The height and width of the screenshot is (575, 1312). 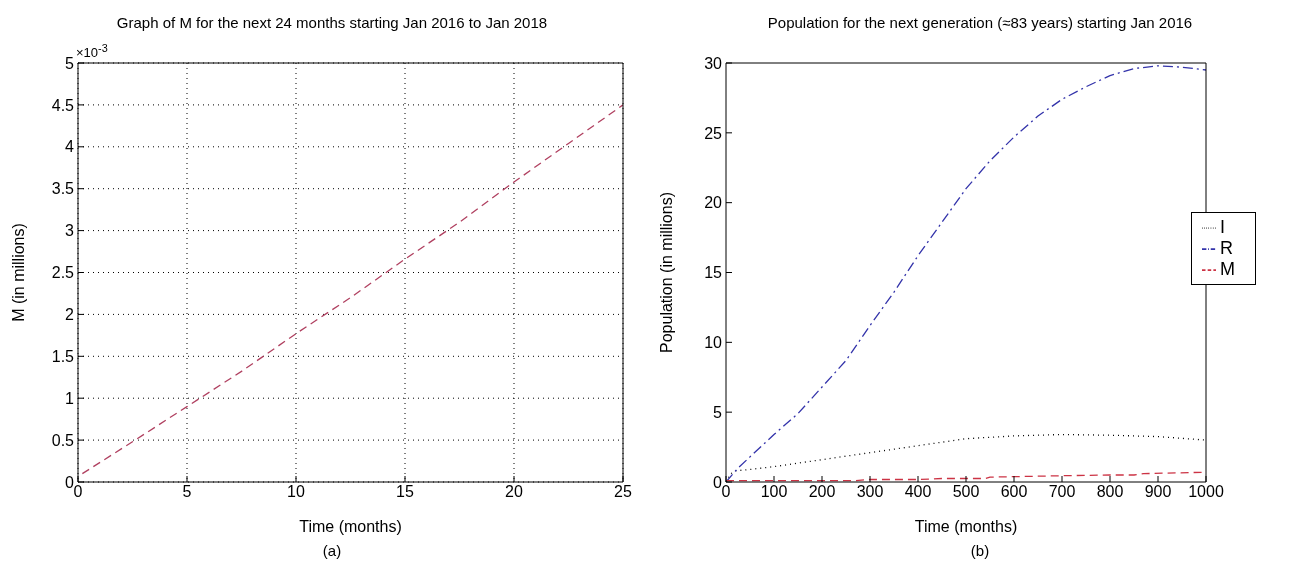 I want to click on x-tick-label: 15, so click(x=405, y=492).